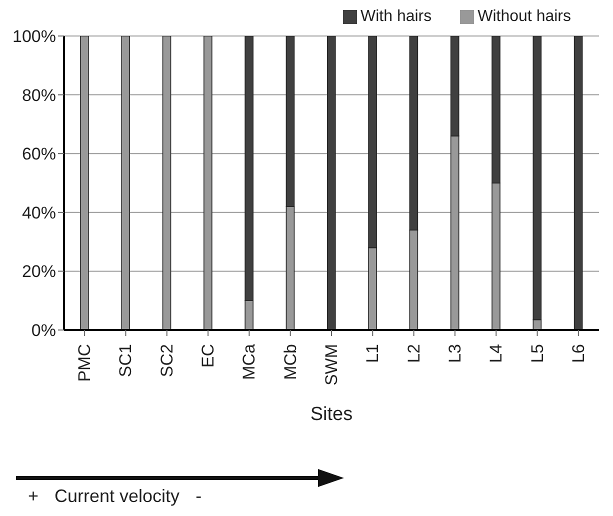  I want to click on x-axis-title: Sites, so click(331, 415).